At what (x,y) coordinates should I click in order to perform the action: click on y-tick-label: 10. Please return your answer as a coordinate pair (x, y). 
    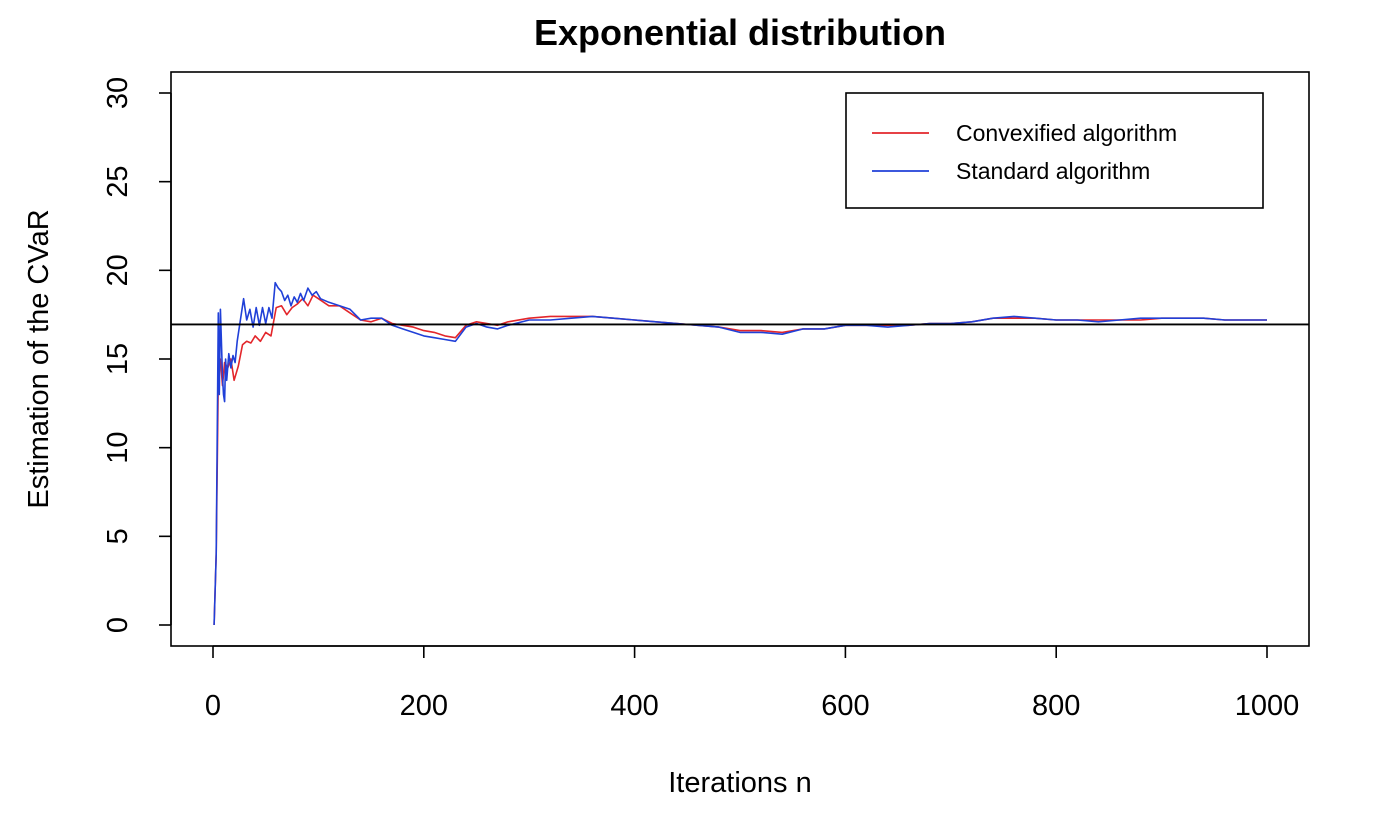
    Looking at the image, I should click on (118, 448).